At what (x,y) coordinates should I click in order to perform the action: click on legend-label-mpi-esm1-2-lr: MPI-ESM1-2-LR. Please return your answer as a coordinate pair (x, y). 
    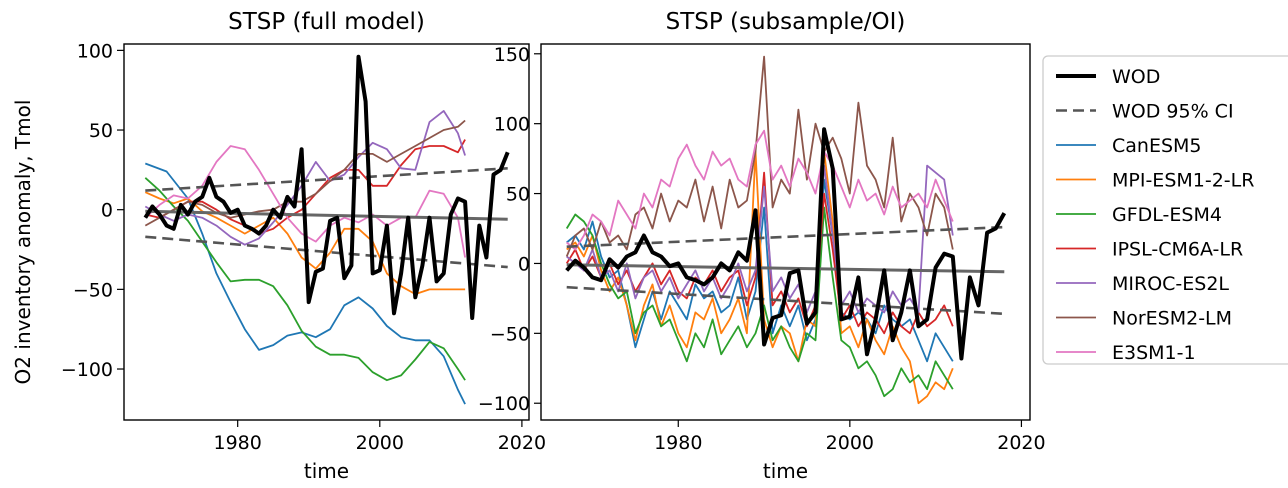
    Looking at the image, I should click on (1183, 181).